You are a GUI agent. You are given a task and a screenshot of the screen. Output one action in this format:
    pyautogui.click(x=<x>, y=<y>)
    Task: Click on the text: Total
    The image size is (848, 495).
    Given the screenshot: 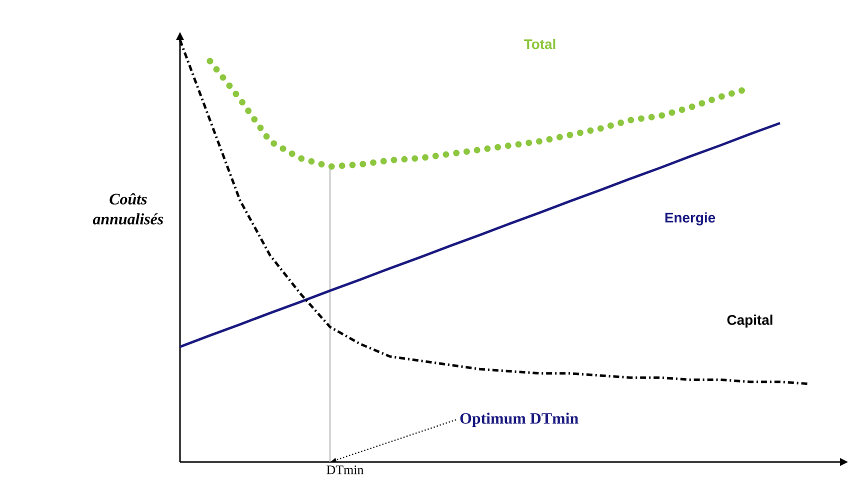 What is the action you would take?
    pyautogui.click(x=540, y=44)
    